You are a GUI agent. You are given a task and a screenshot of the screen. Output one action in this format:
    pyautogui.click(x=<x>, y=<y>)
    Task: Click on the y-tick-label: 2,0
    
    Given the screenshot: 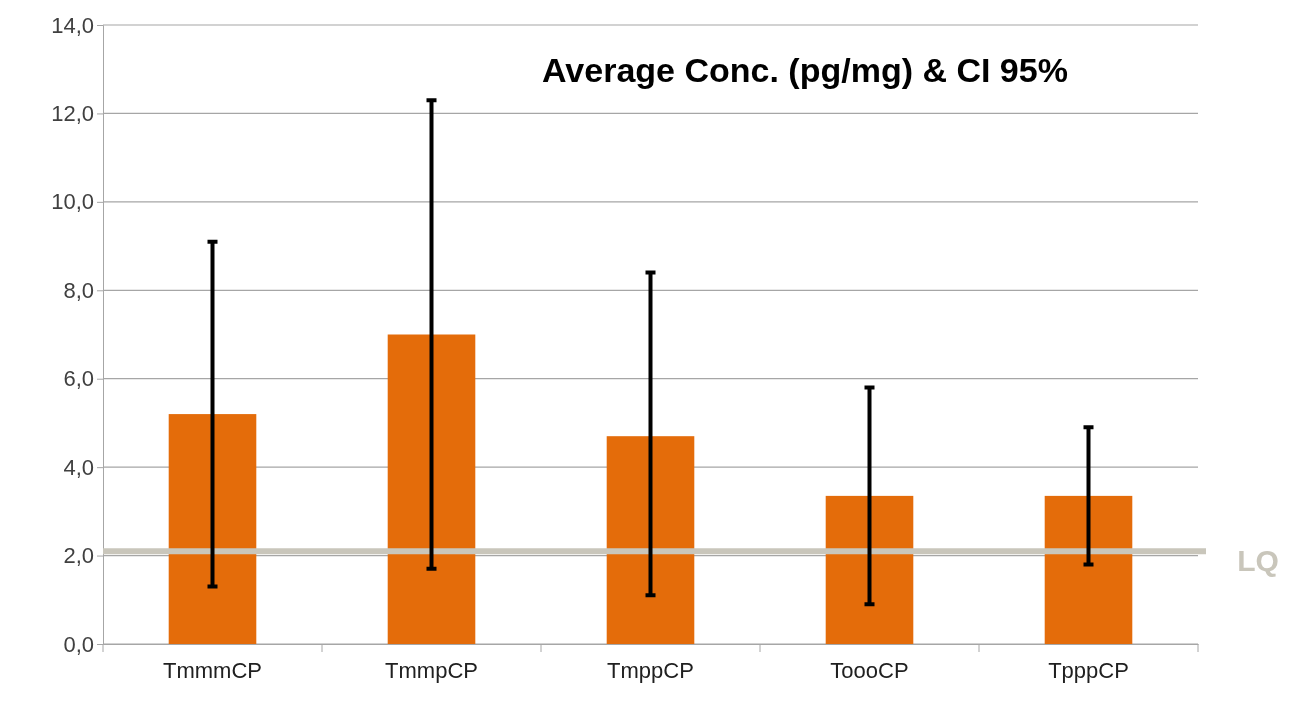 What is the action you would take?
    pyautogui.click(x=78, y=556)
    